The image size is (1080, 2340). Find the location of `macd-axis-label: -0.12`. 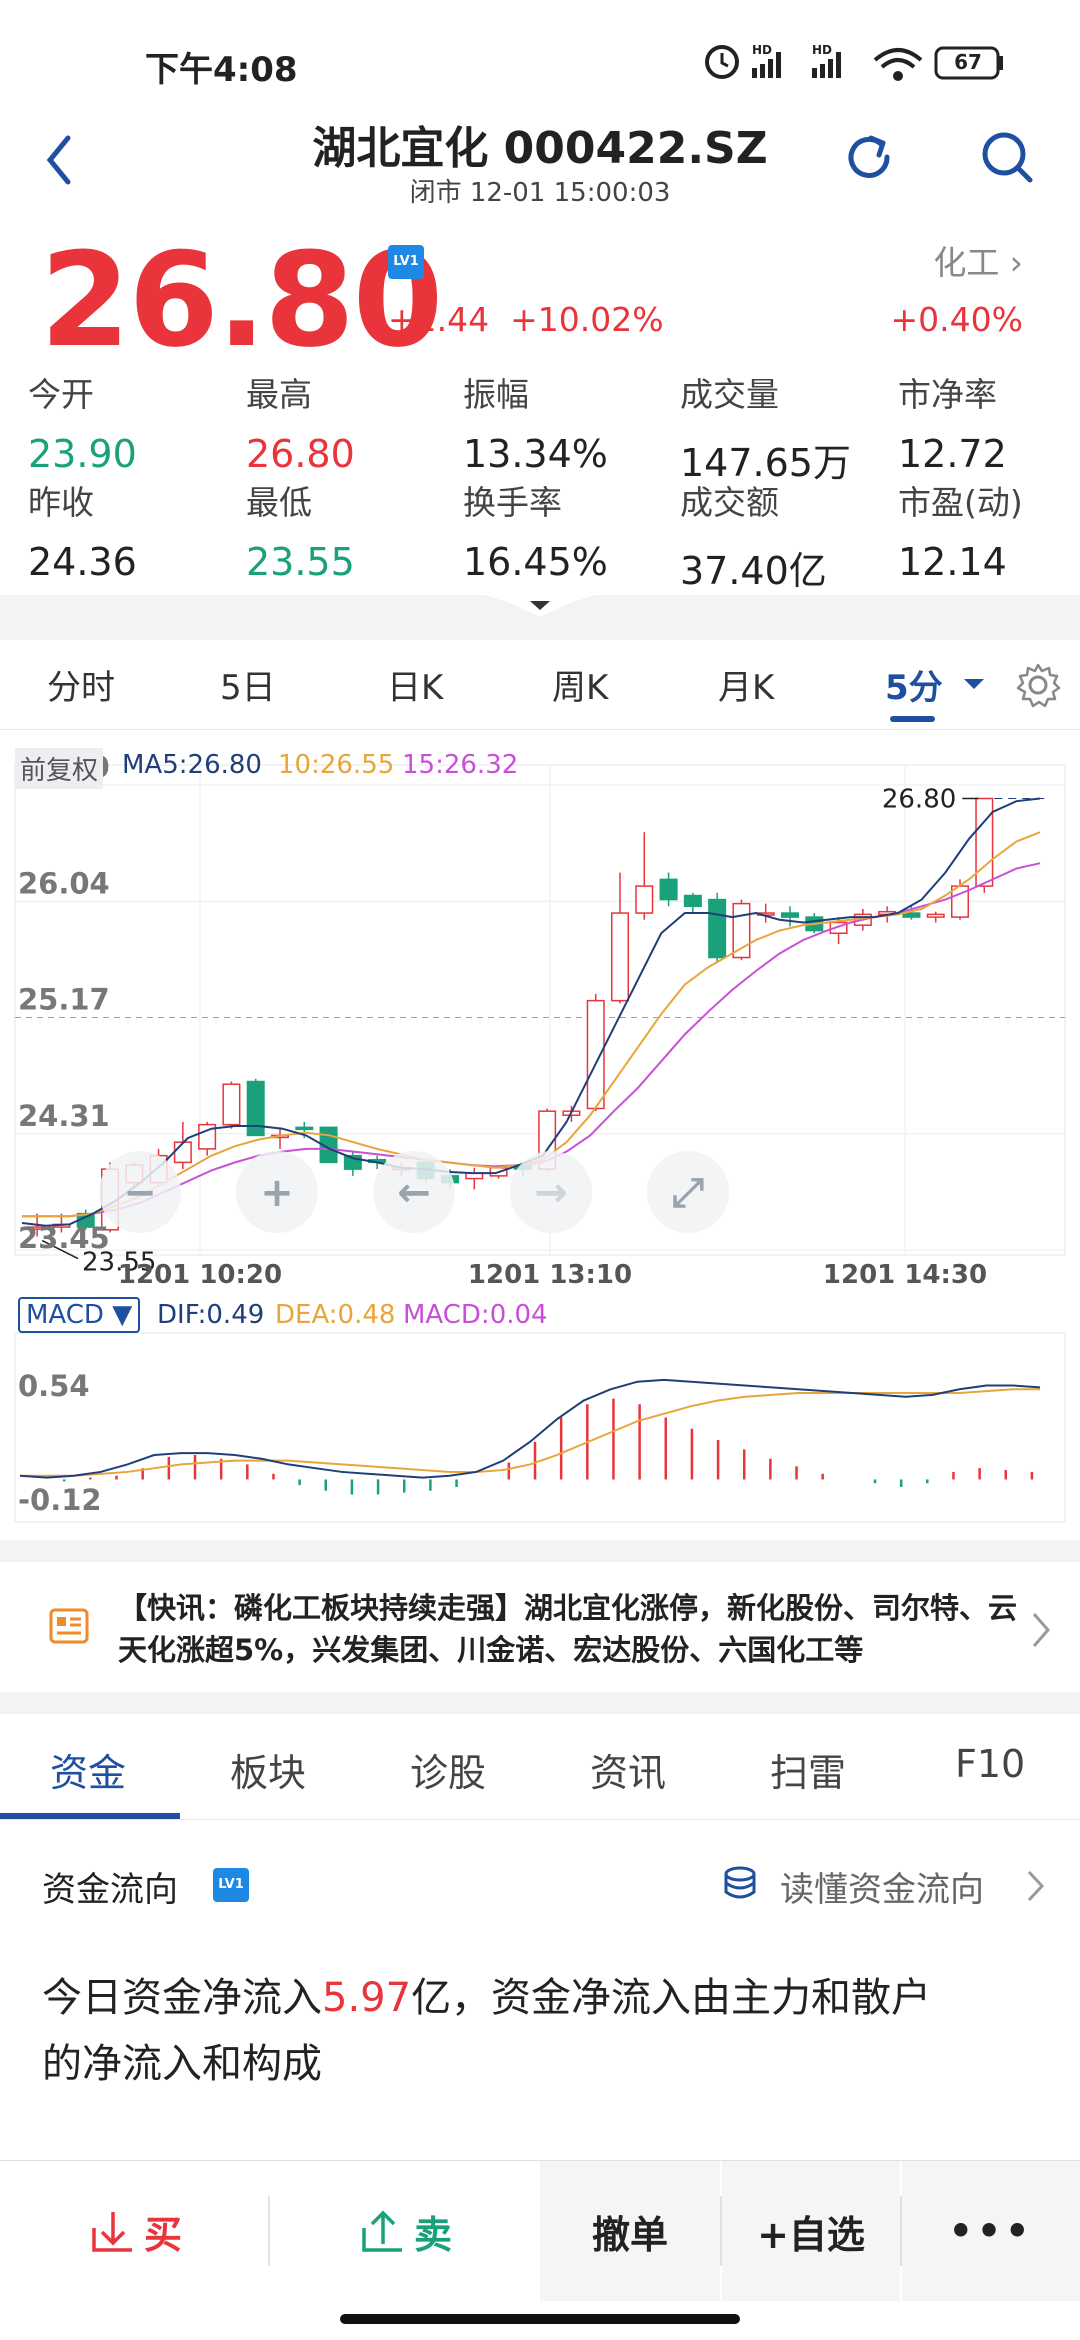

macd-axis-label: -0.12 is located at coordinates (60, 1500).